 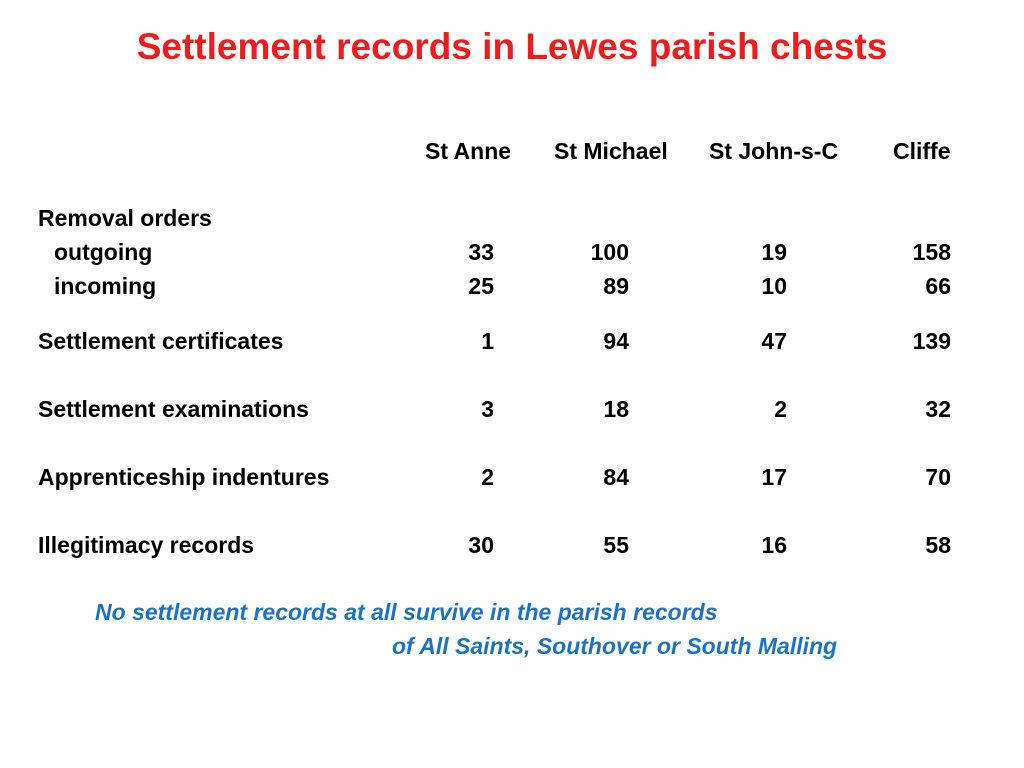 I want to click on cell-outgoing-st-john-s-c: 19, so click(x=774, y=252).